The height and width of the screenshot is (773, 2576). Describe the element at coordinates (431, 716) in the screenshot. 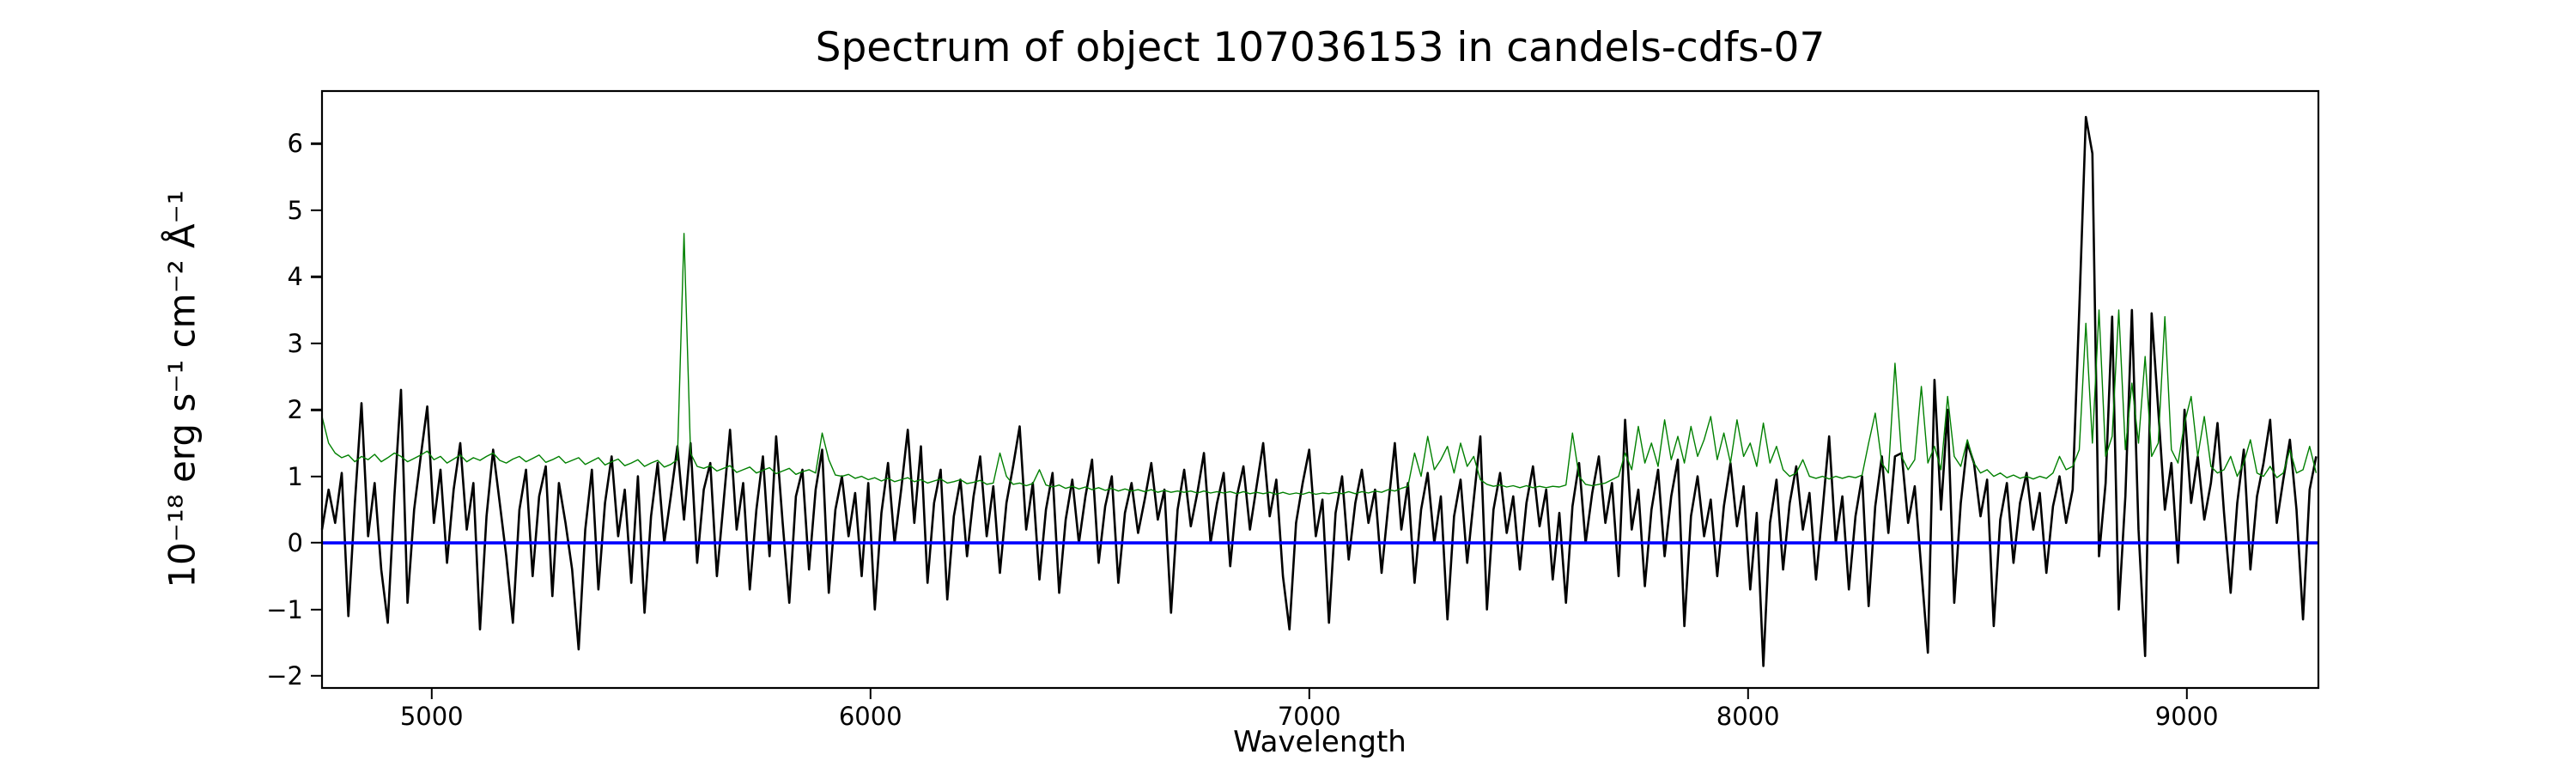

I see `x-tick-label: 5000` at that location.